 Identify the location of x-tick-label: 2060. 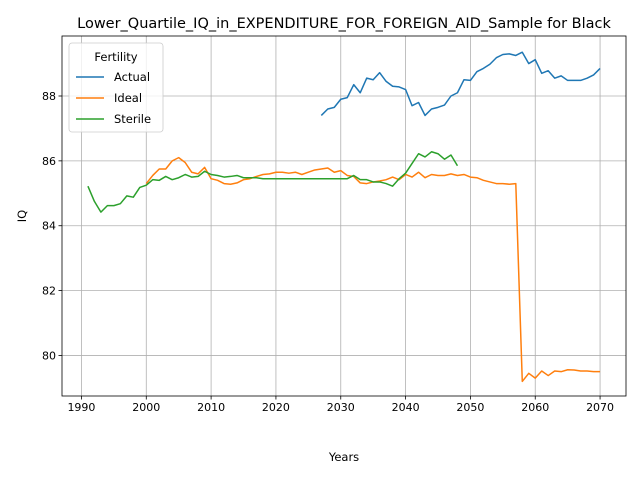
(535, 407).